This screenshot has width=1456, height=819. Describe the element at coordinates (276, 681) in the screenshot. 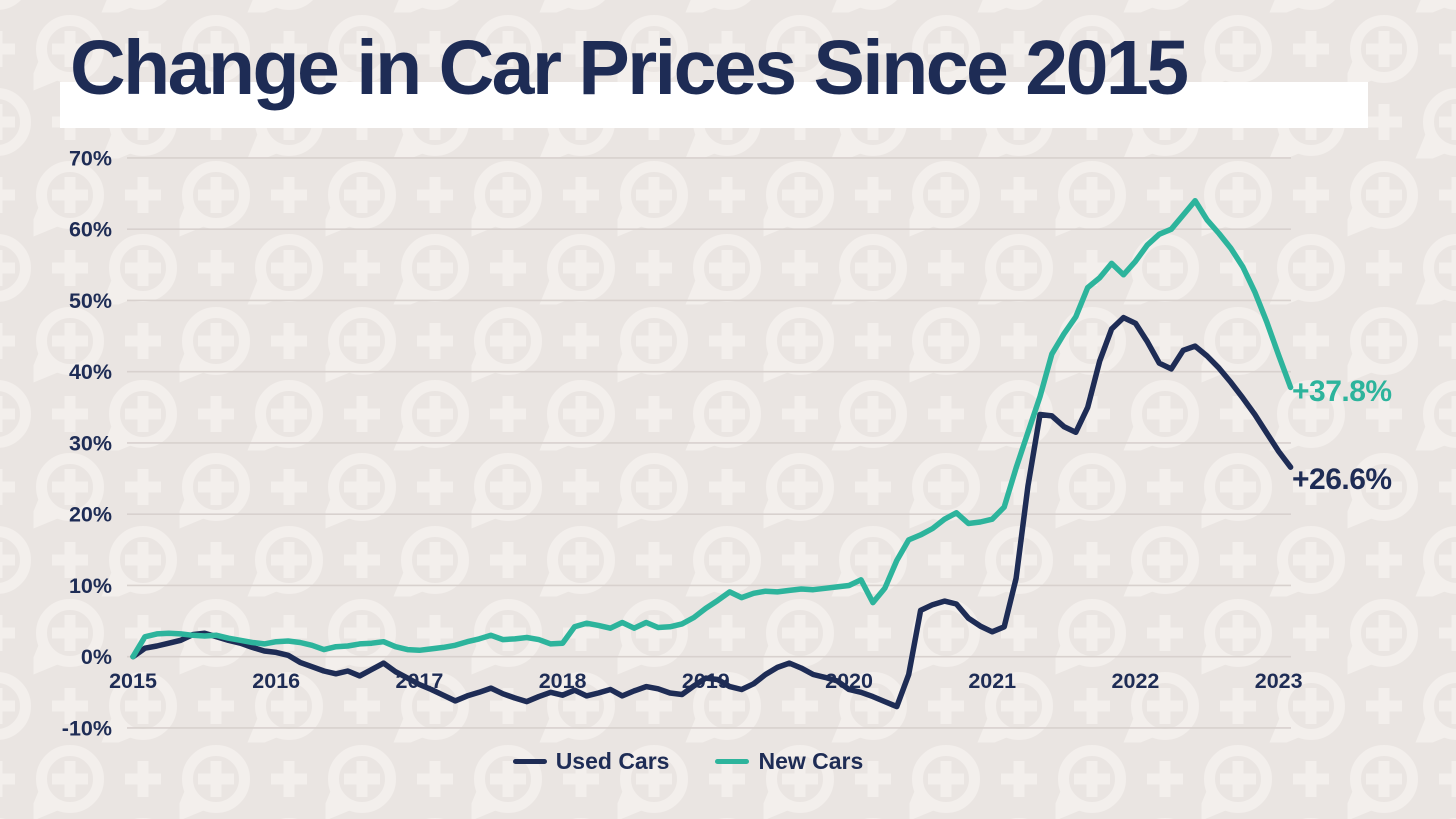

I see `x-tick-label-2016: 2016` at that location.